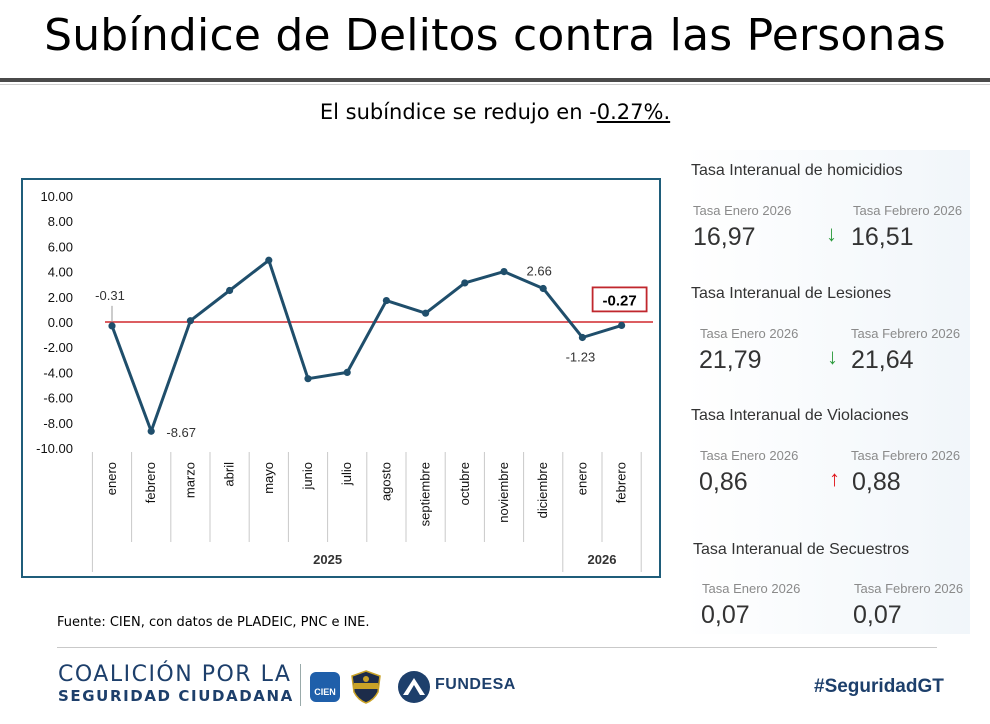  I want to click on lesiones-title: Tasa Interanual de Lesiones, so click(791, 293).